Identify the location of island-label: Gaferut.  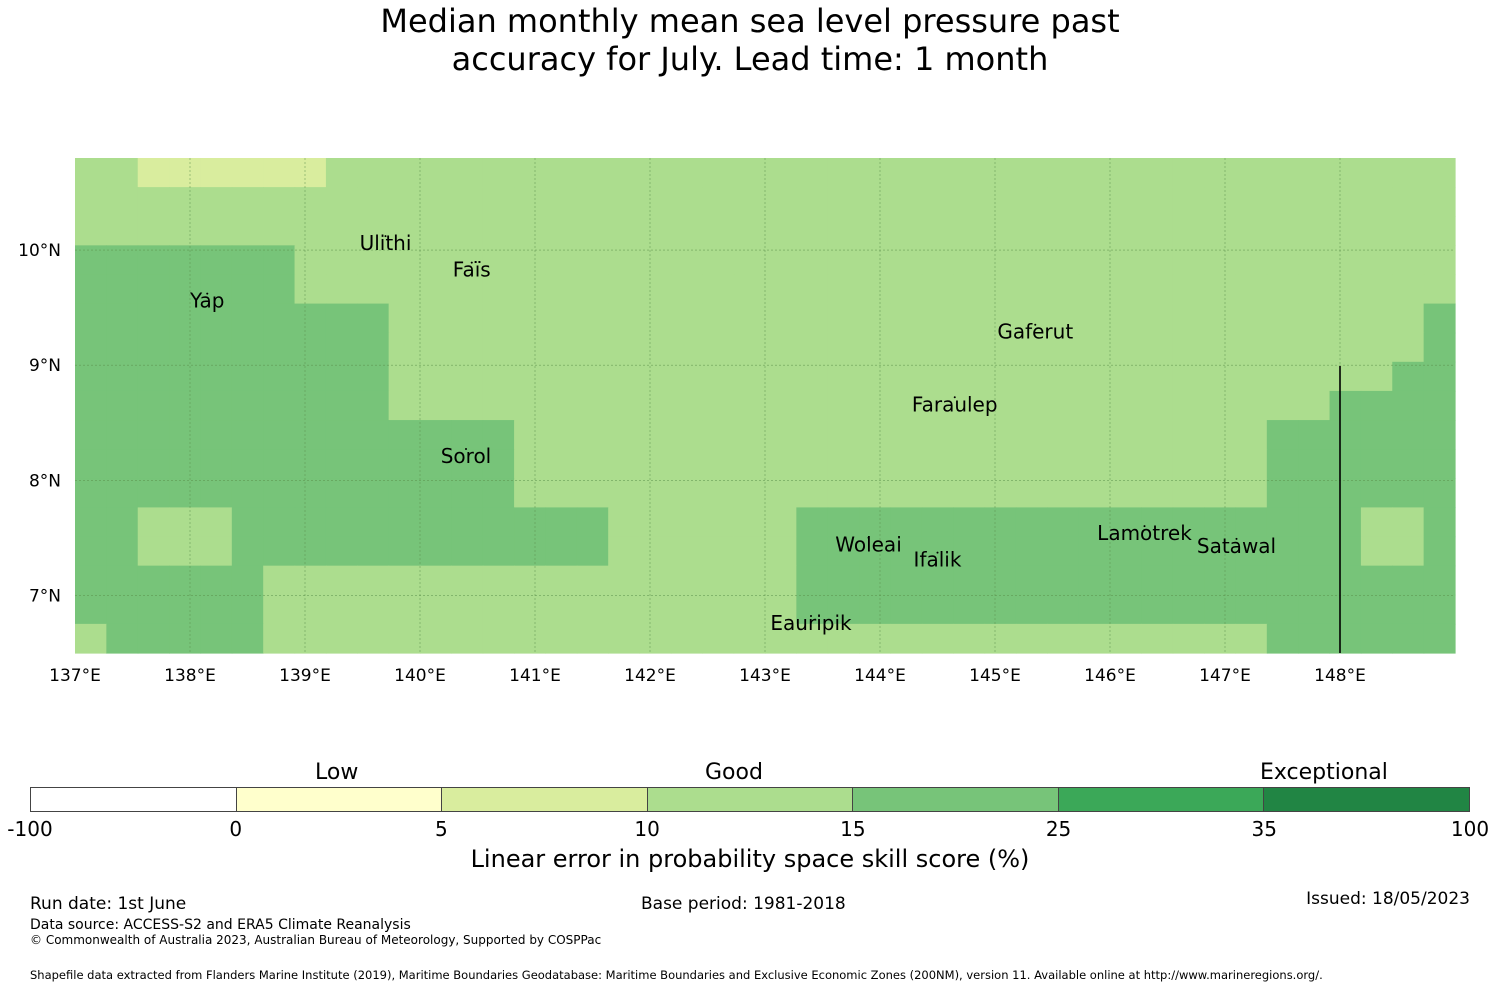
(1035, 332).